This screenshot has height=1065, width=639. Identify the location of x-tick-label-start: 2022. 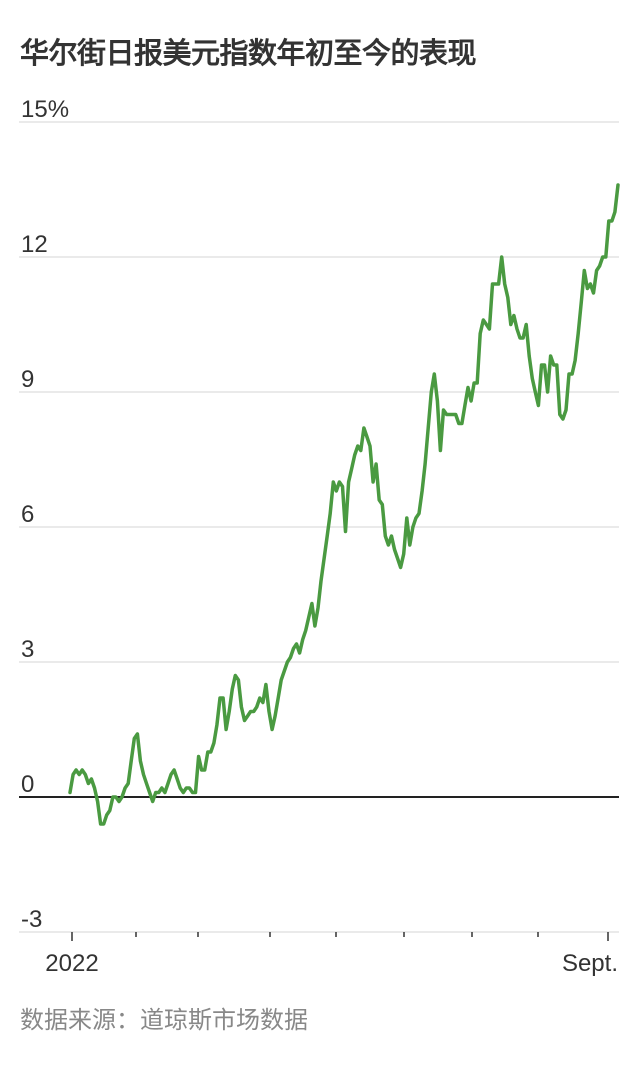
(71, 963).